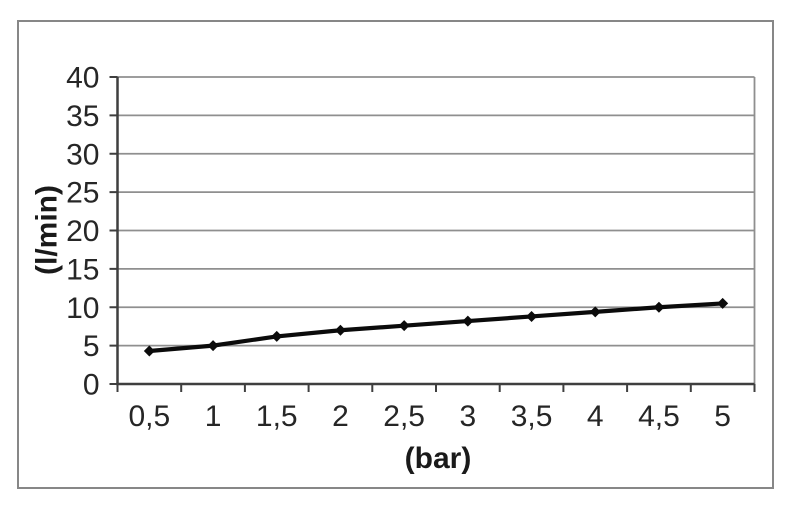 The width and height of the screenshot is (800, 515). Describe the element at coordinates (82, 154) in the screenshot. I see `y-tick-label: 30` at that location.